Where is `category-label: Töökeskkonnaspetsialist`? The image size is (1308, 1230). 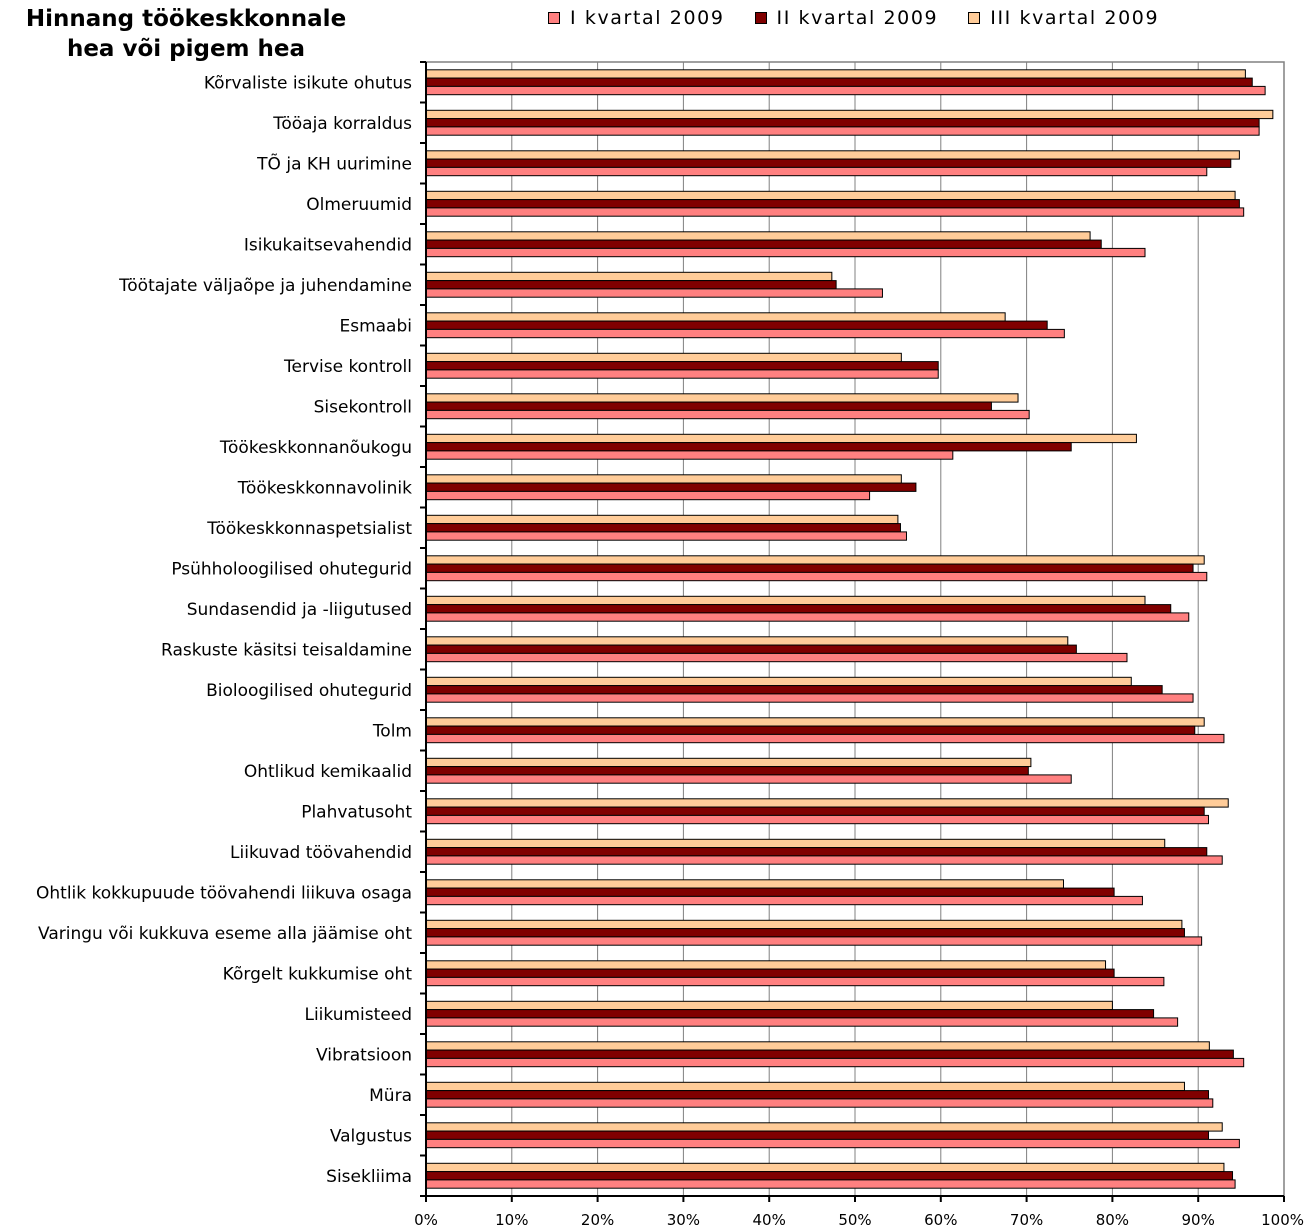
category-label: Töökeskkonnaspetsialist is located at coordinates (309, 529).